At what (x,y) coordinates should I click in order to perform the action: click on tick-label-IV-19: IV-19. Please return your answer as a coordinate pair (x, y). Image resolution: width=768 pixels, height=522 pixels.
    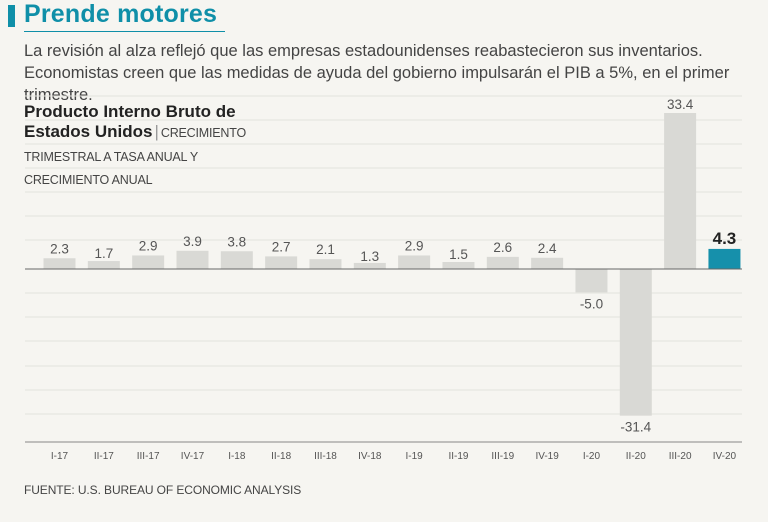
    Looking at the image, I should click on (547, 456).